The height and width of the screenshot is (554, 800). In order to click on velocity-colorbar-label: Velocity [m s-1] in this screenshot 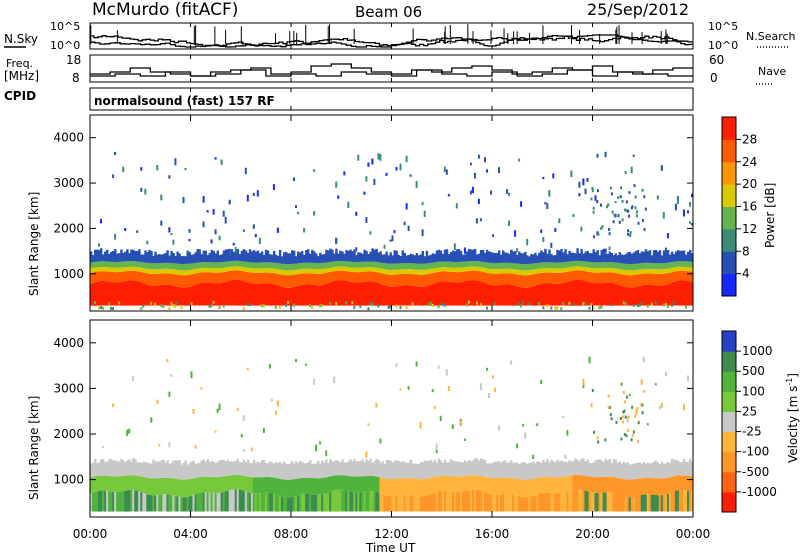, I will do `click(792, 418)`.